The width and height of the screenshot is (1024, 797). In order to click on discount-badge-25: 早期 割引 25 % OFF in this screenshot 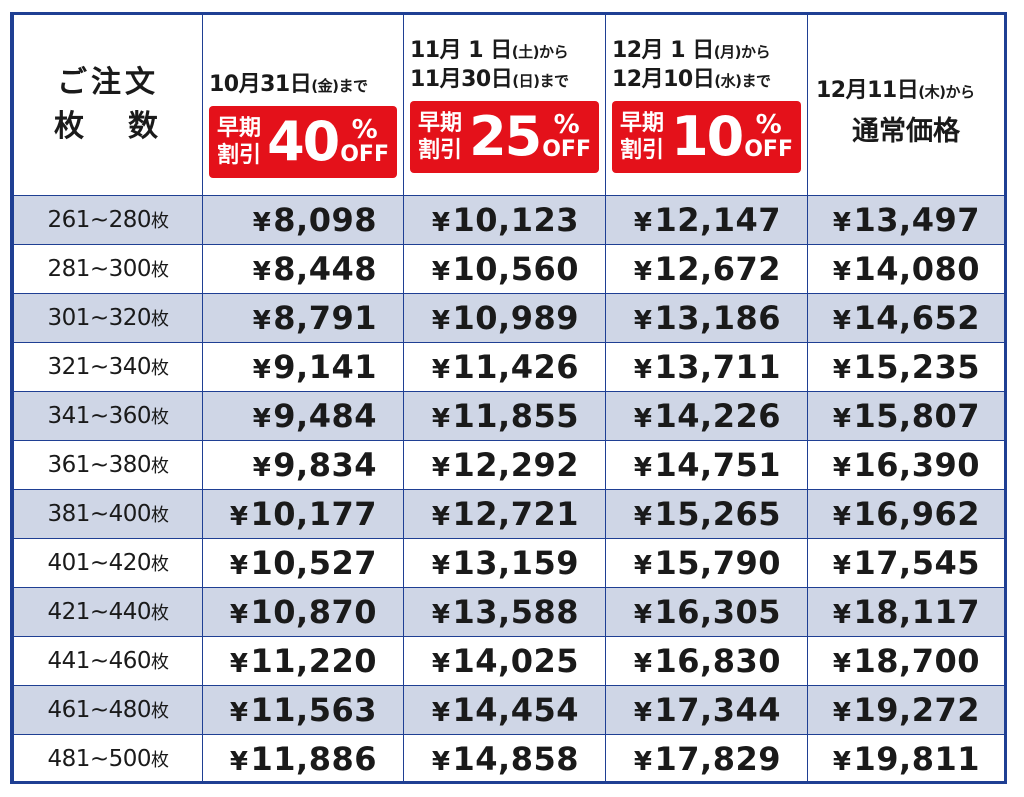, I will do `click(504, 136)`.